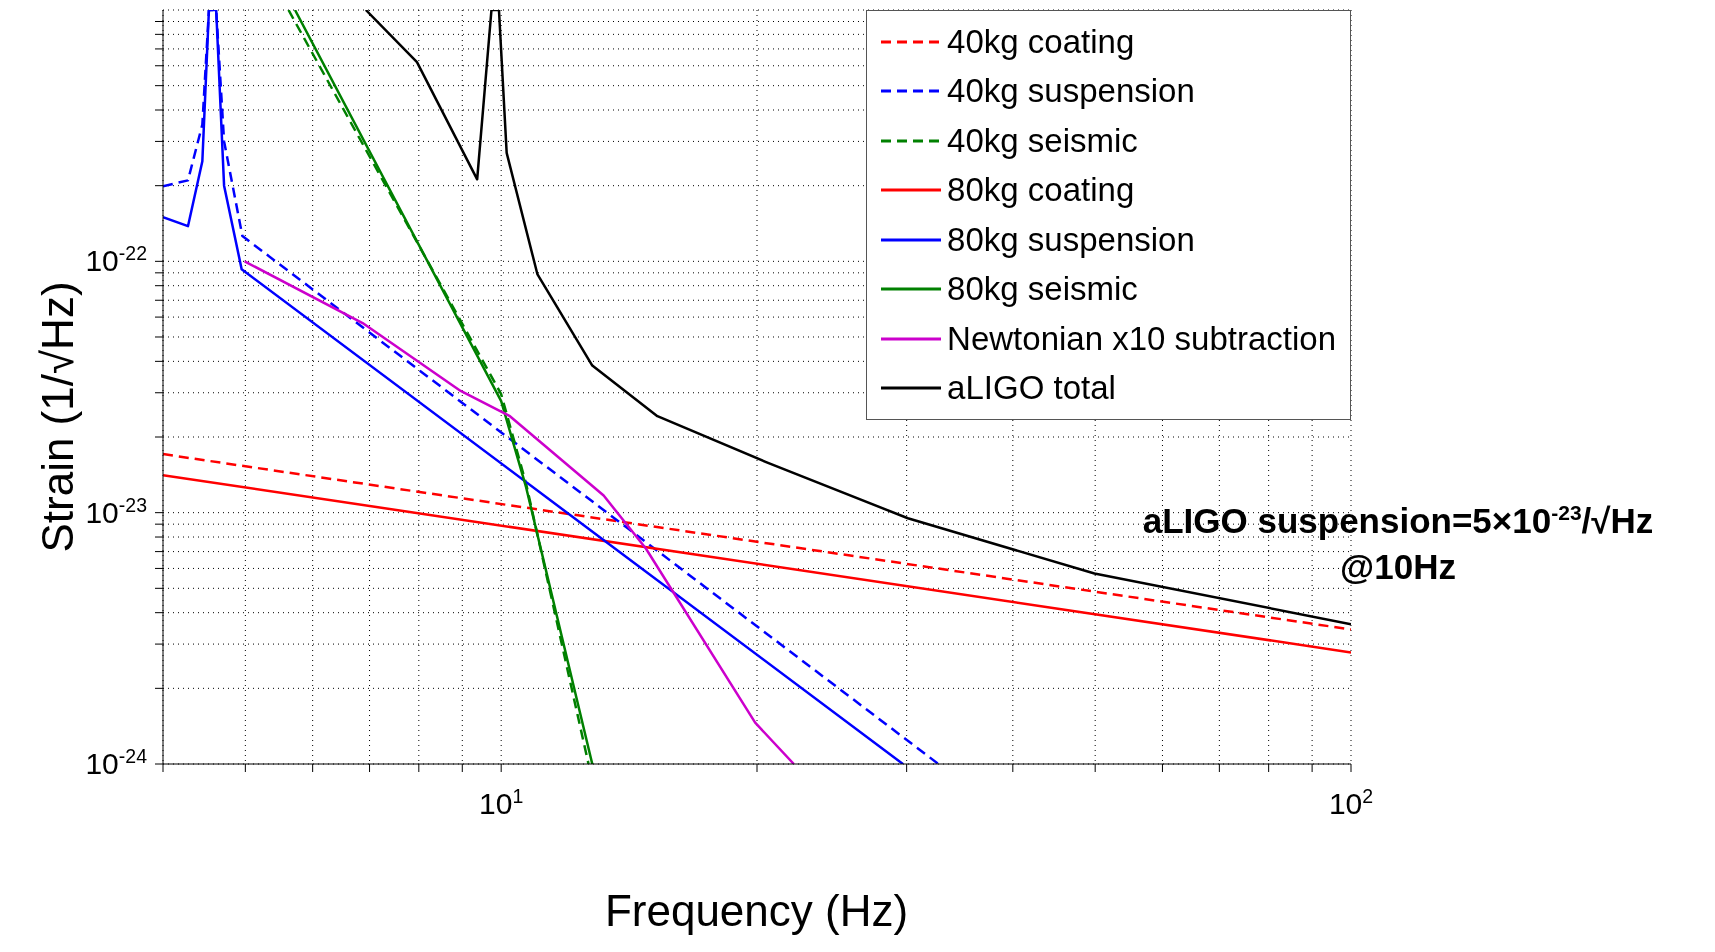  I want to click on legend-label: 80kg suspension, so click(1071, 239).